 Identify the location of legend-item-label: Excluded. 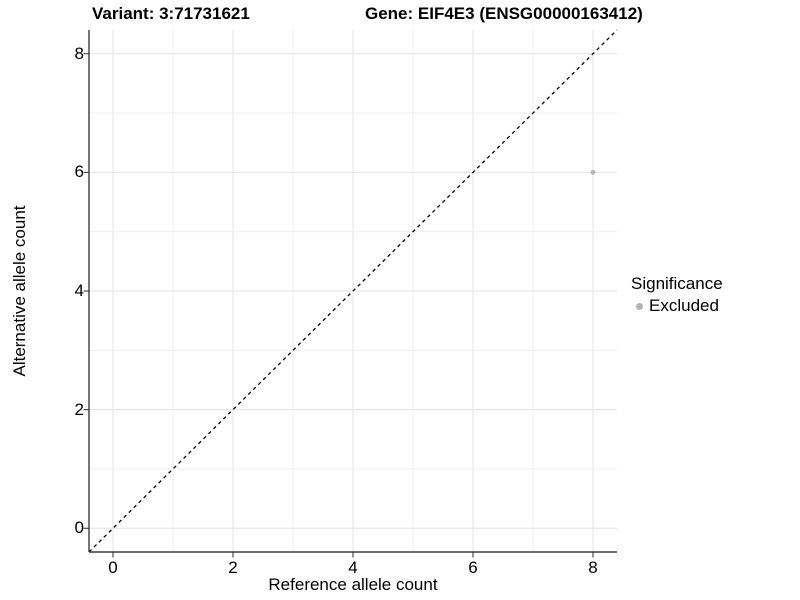
(684, 305).